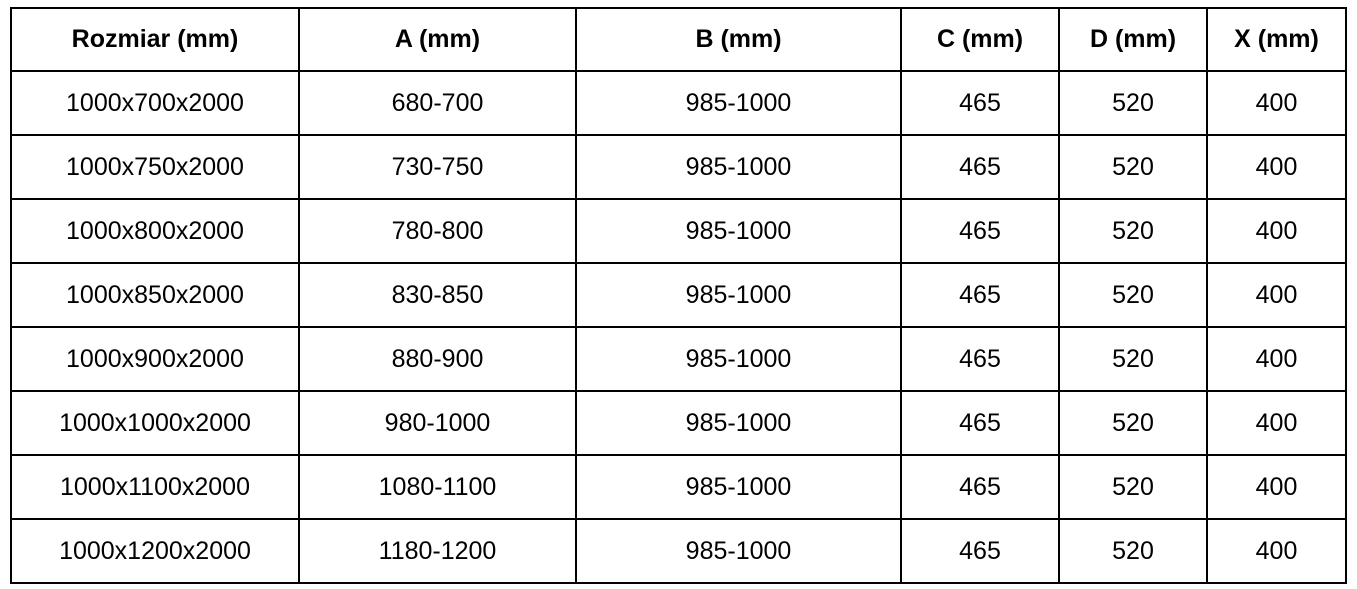 The width and height of the screenshot is (1357, 589). I want to click on table-row: 1000x700x2000 680-700 985-1000 465 520 400, so click(678, 103).